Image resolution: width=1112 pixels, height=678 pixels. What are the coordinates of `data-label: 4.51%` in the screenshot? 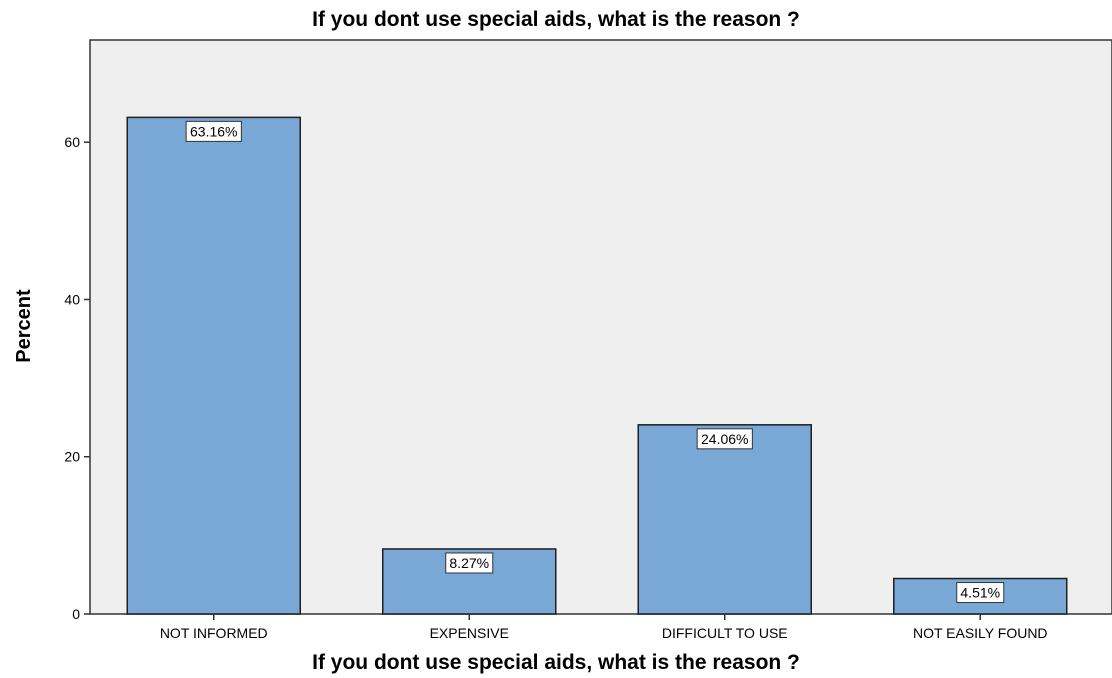 It's located at (980, 593).